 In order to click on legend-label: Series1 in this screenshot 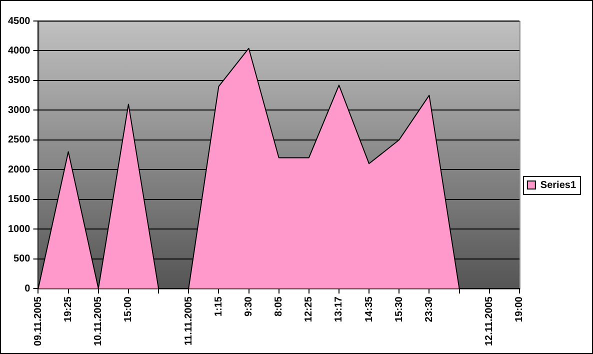, I will do `click(558, 185)`.